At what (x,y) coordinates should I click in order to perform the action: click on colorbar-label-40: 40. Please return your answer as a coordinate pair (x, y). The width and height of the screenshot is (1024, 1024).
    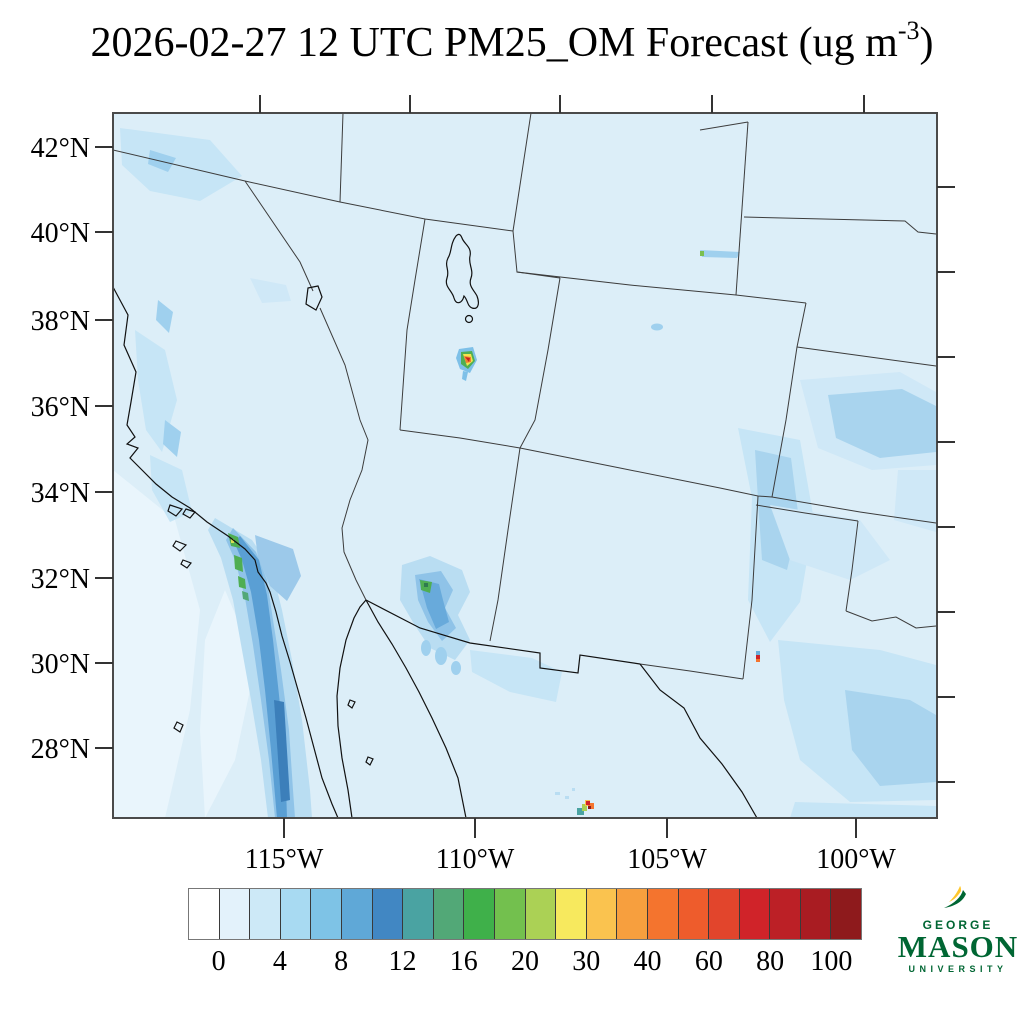
    Looking at the image, I should click on (647, 961).